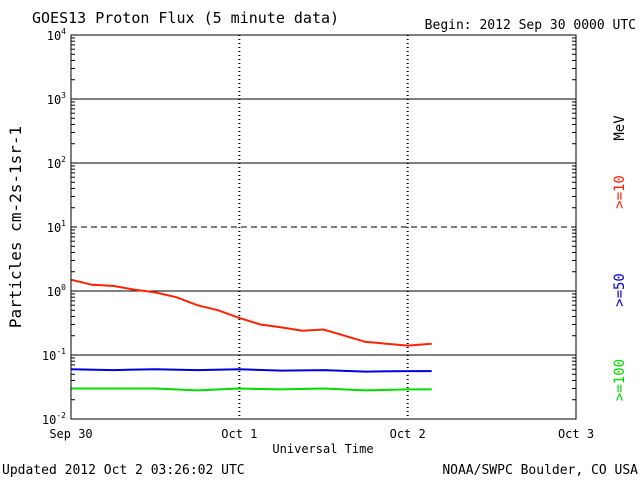 This screenshot has height=480, width=640. I want to click on x-tick-label: Oct 3, so click(576, 434).